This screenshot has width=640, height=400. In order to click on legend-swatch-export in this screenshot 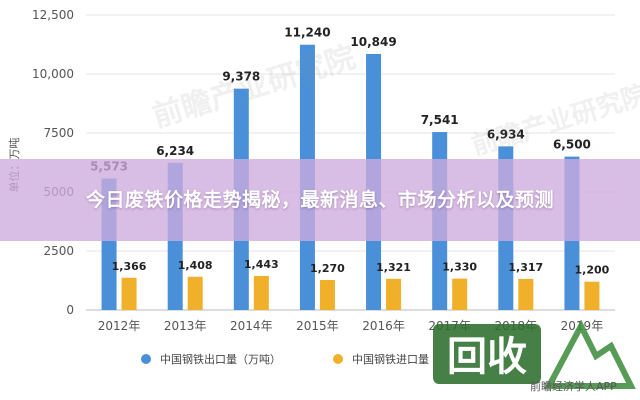, I will do `click(146, 359)`.